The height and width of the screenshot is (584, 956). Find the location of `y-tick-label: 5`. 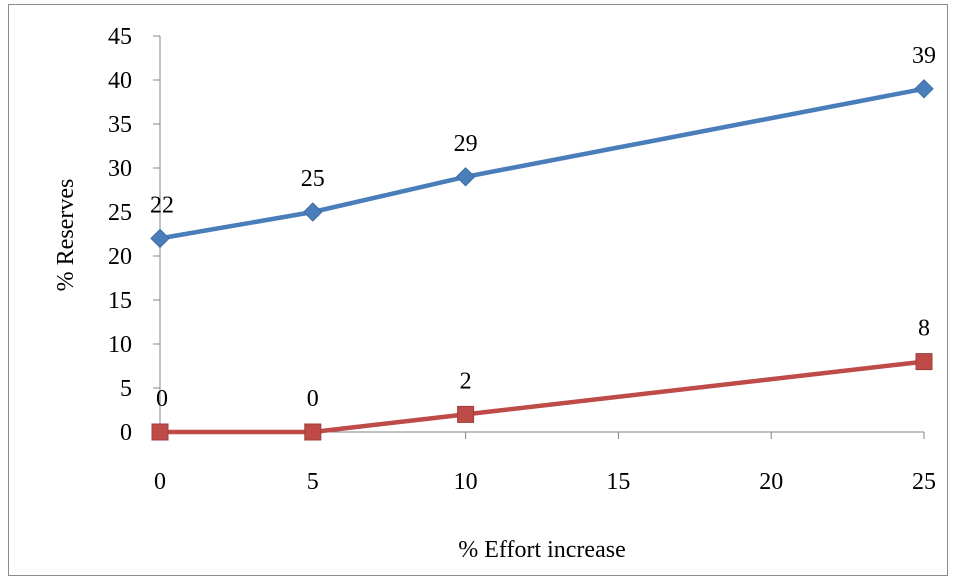

y-tick-label: 5 is located at coordinates (126, 389).